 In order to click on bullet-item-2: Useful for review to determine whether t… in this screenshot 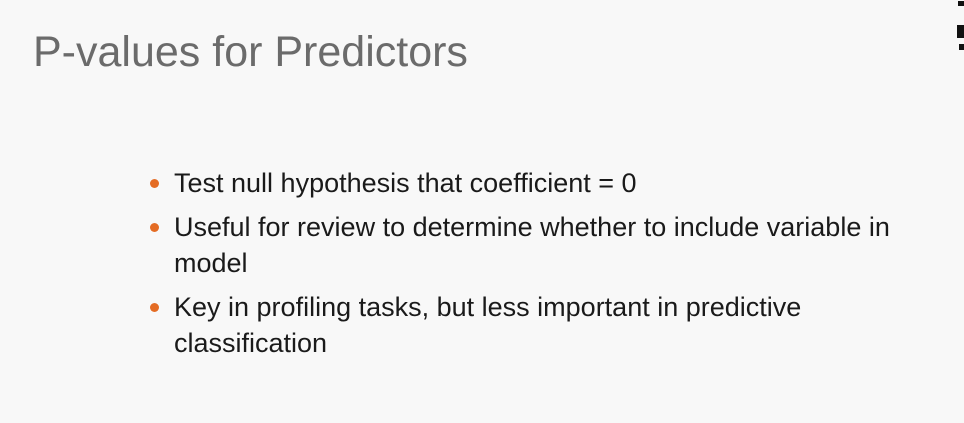, I will do `click(530, 245)`.